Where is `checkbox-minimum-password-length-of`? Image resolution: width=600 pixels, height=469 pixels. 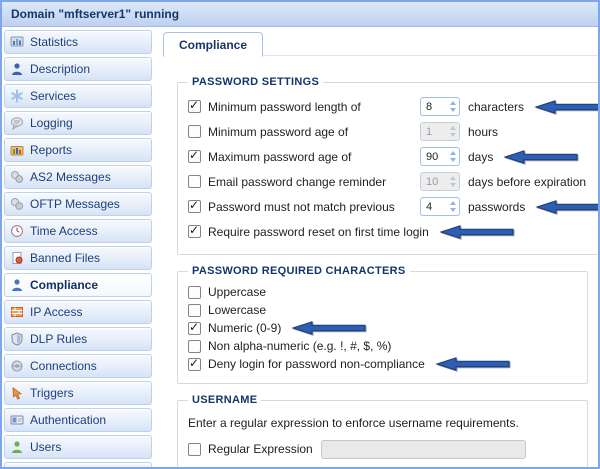
checkbox-minimum-password-length-of is located at coordinates (194, 105).